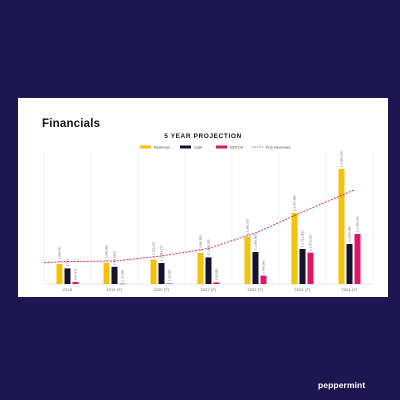 This screenshot has width=400, height=400. Describe the element at coordinates (170, 275) in the screenshot. I see `value-label-ebitda-2: £ 32,000` at that location.